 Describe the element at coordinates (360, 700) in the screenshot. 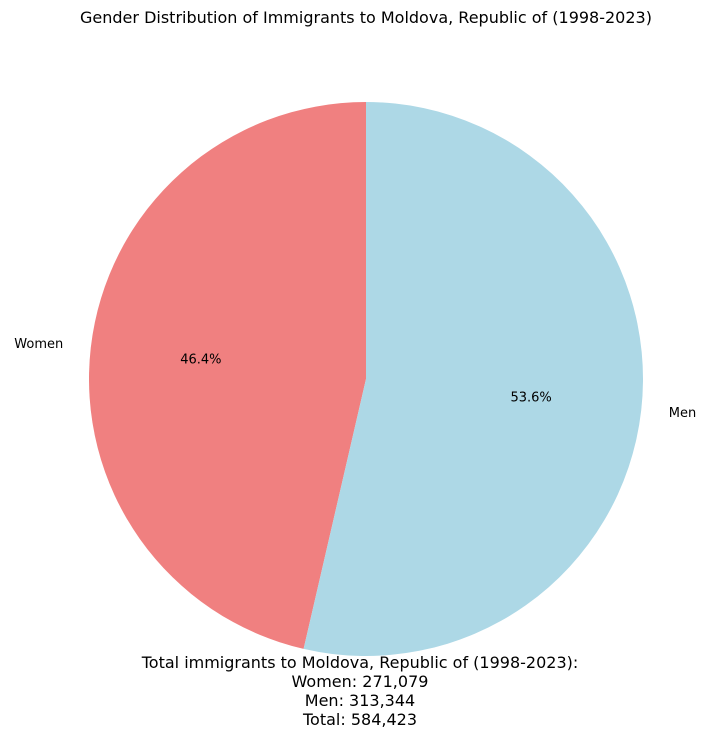

I see `summary-men: Men: 313,344` at that location.